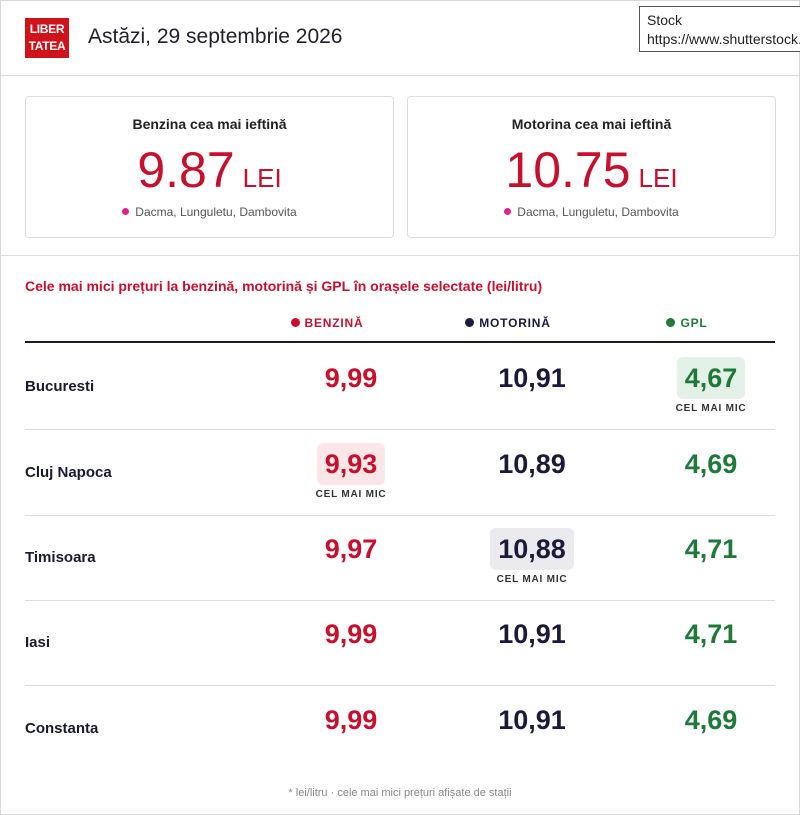  I want to click on price-value: 9.87, so click(186, 170).